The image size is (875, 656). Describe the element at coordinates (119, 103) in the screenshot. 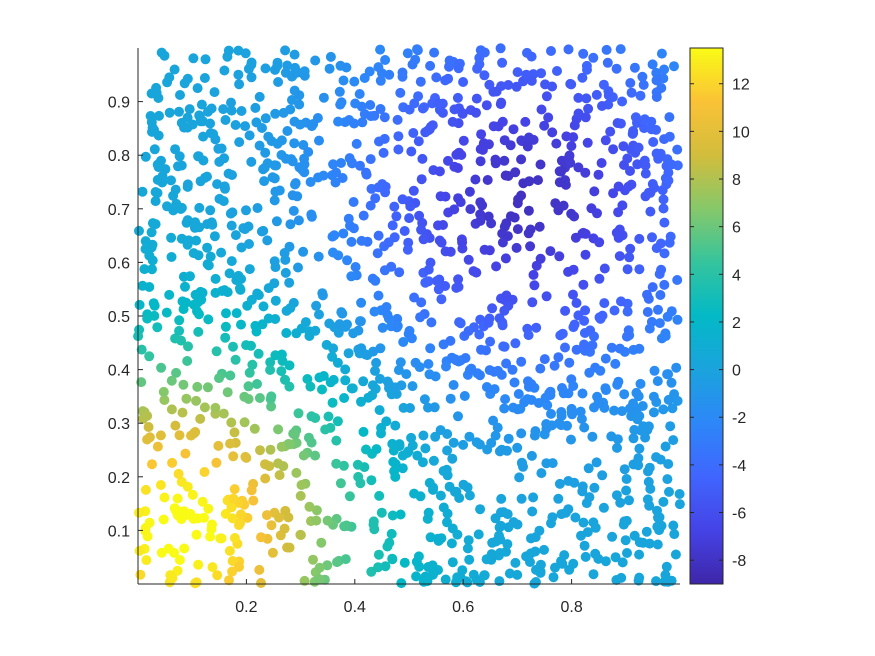

I see `y-tick-label: 0.9` at that location.